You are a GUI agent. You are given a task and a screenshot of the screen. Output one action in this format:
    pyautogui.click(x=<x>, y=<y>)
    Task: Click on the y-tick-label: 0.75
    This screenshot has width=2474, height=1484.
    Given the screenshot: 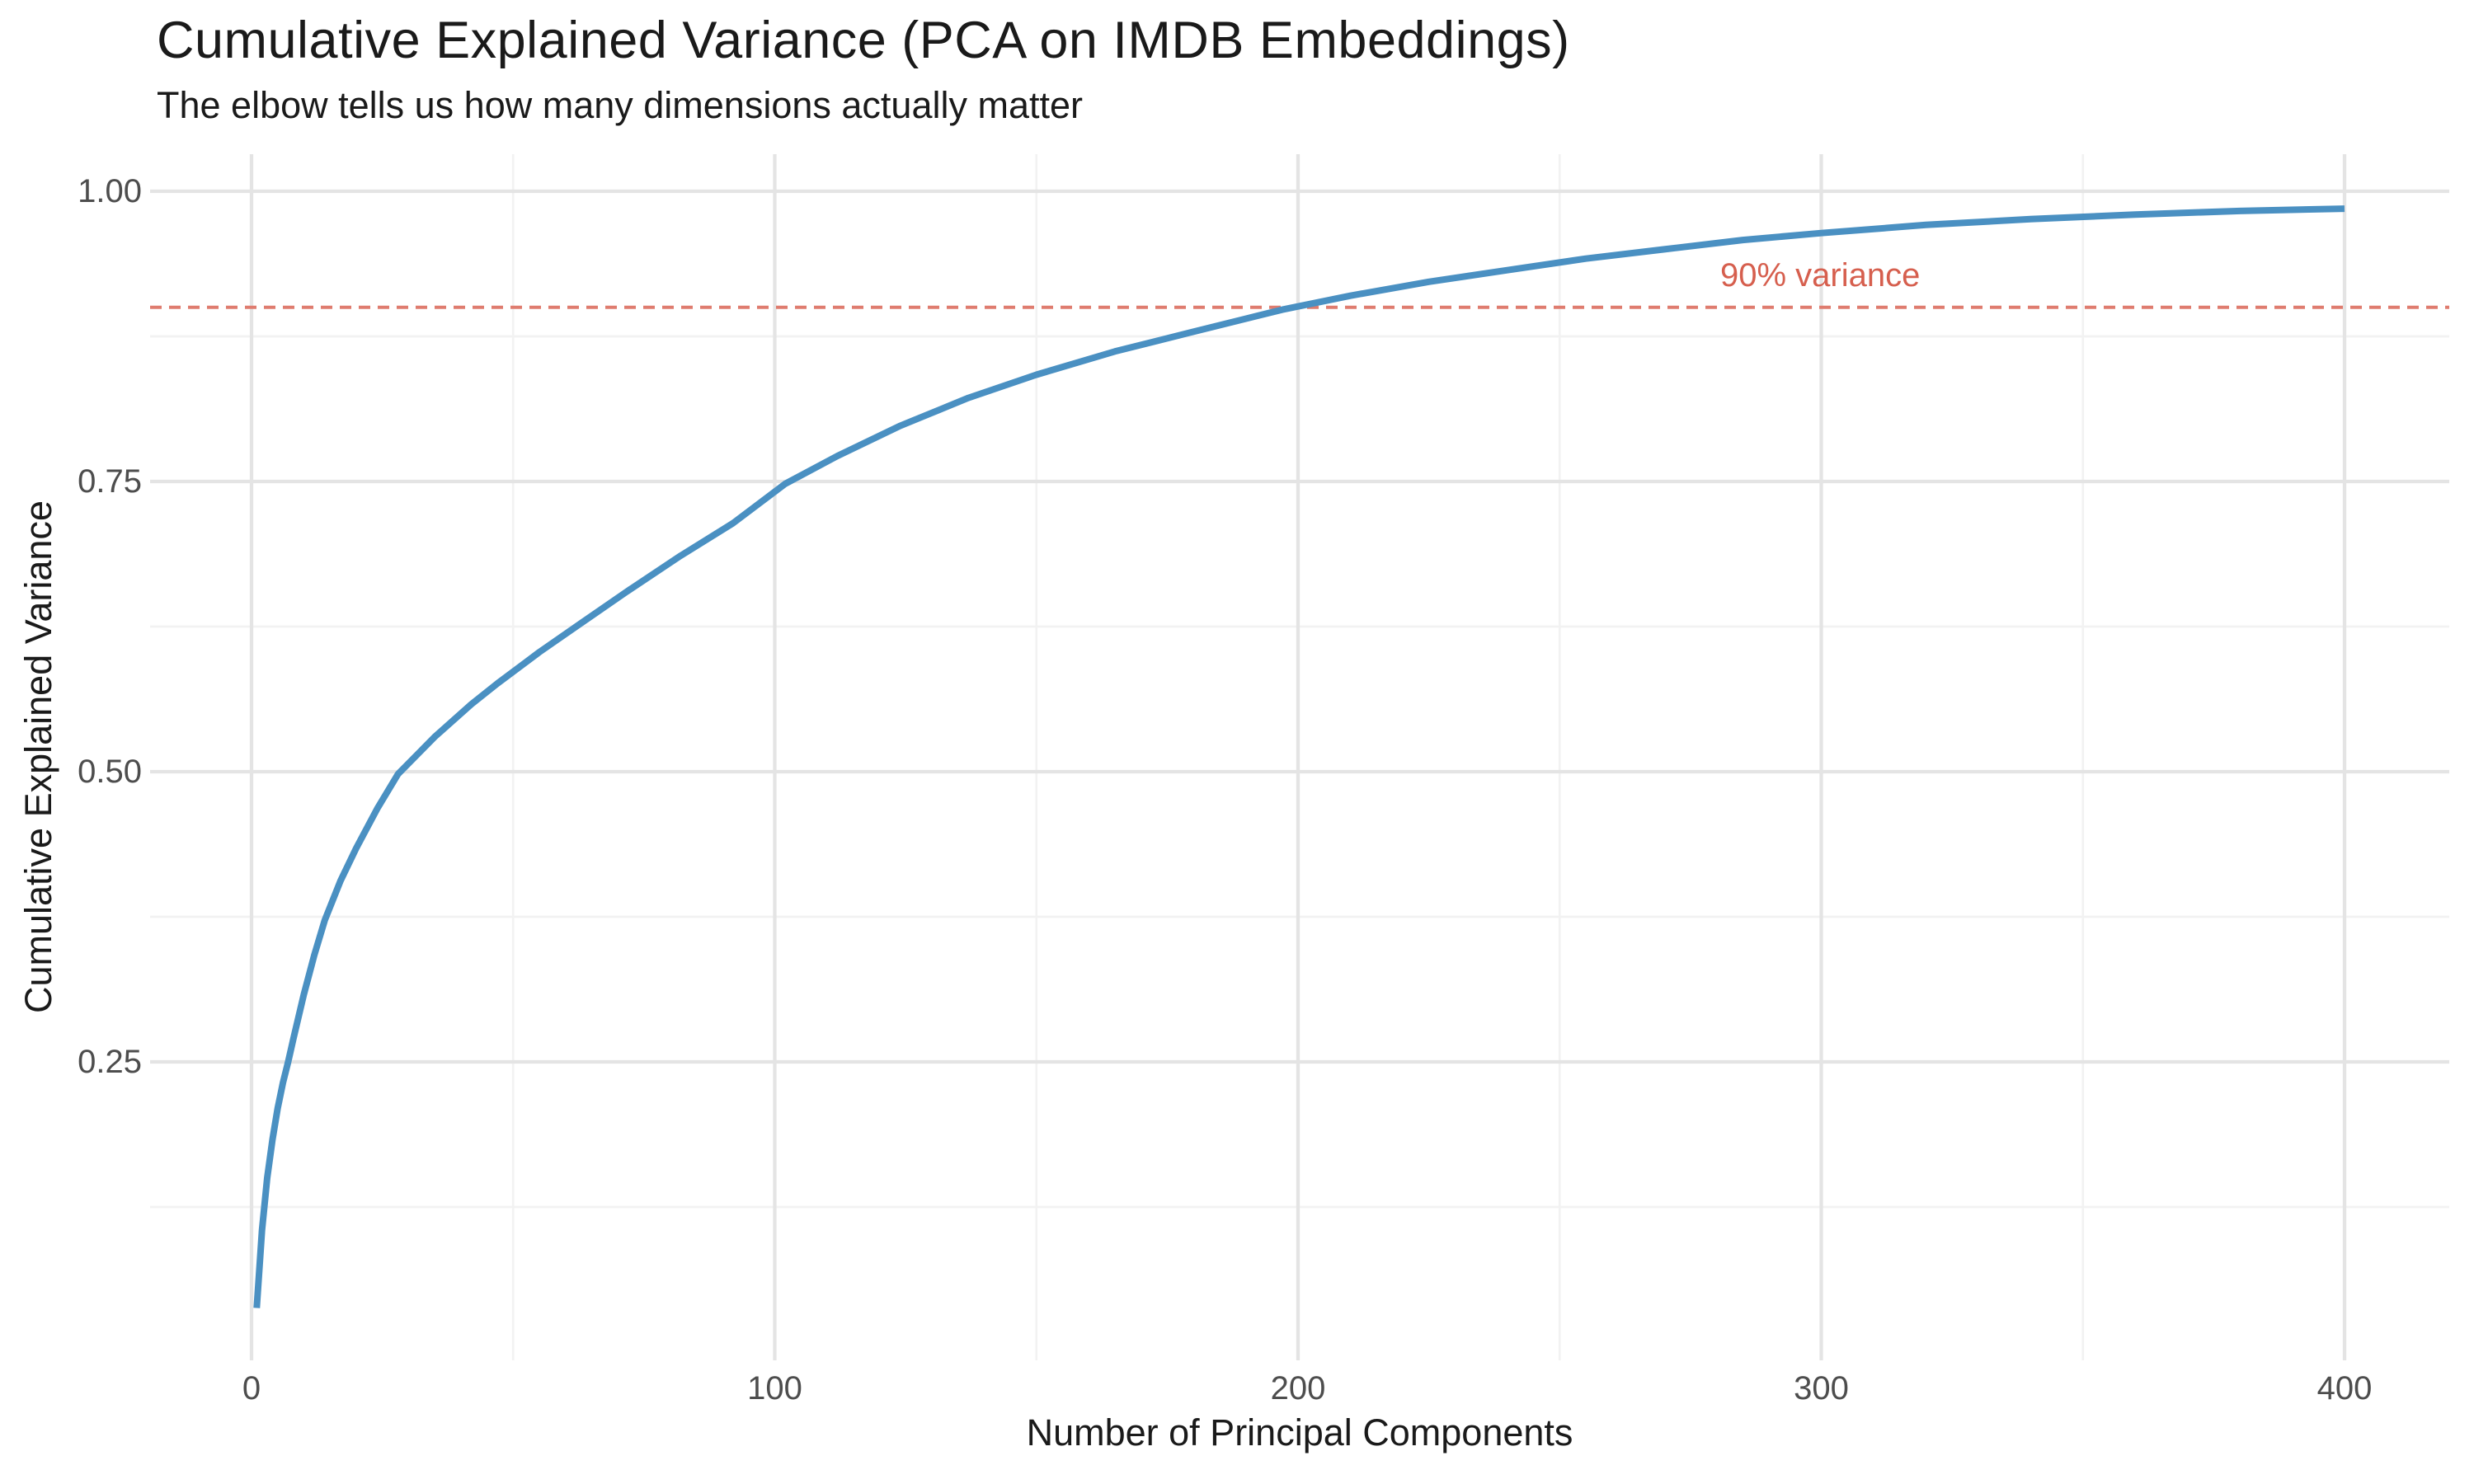 What is the action you would take?
    pyautogui.click(x=110, y=481)
    